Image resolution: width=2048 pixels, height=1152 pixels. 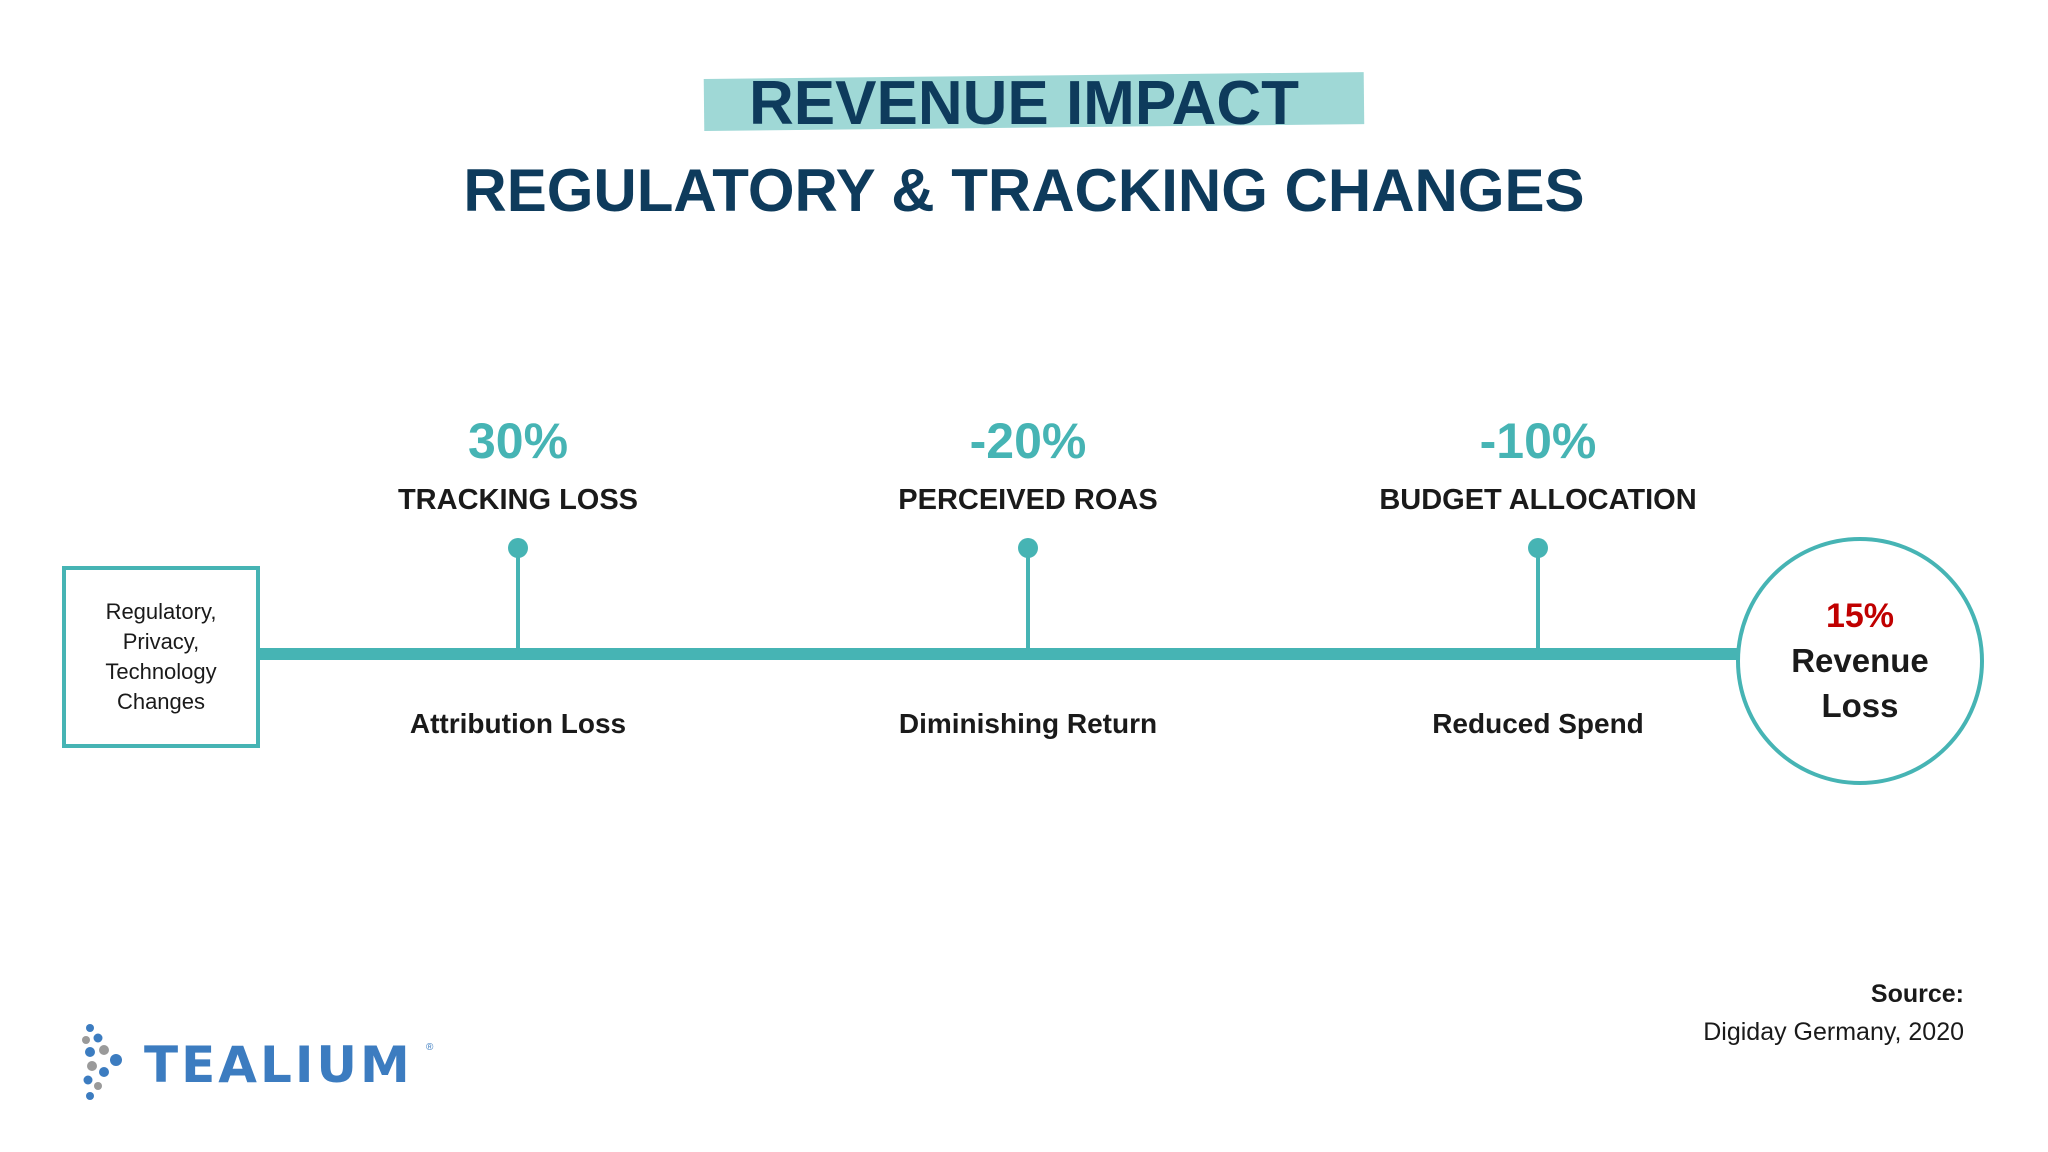 I want to click on tealium-logo-icon, so click(x=102, y=1062).